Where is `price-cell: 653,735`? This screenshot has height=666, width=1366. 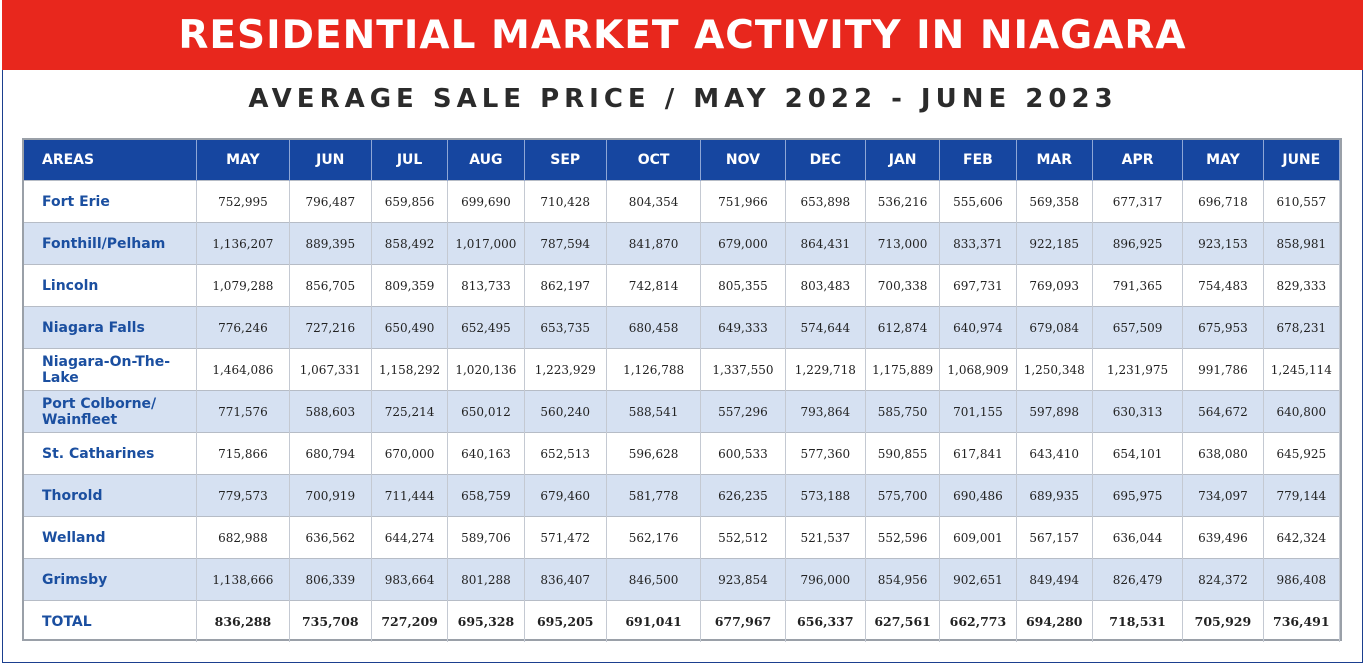
price-cell: 653,735 is located at coordinates (565, 327).